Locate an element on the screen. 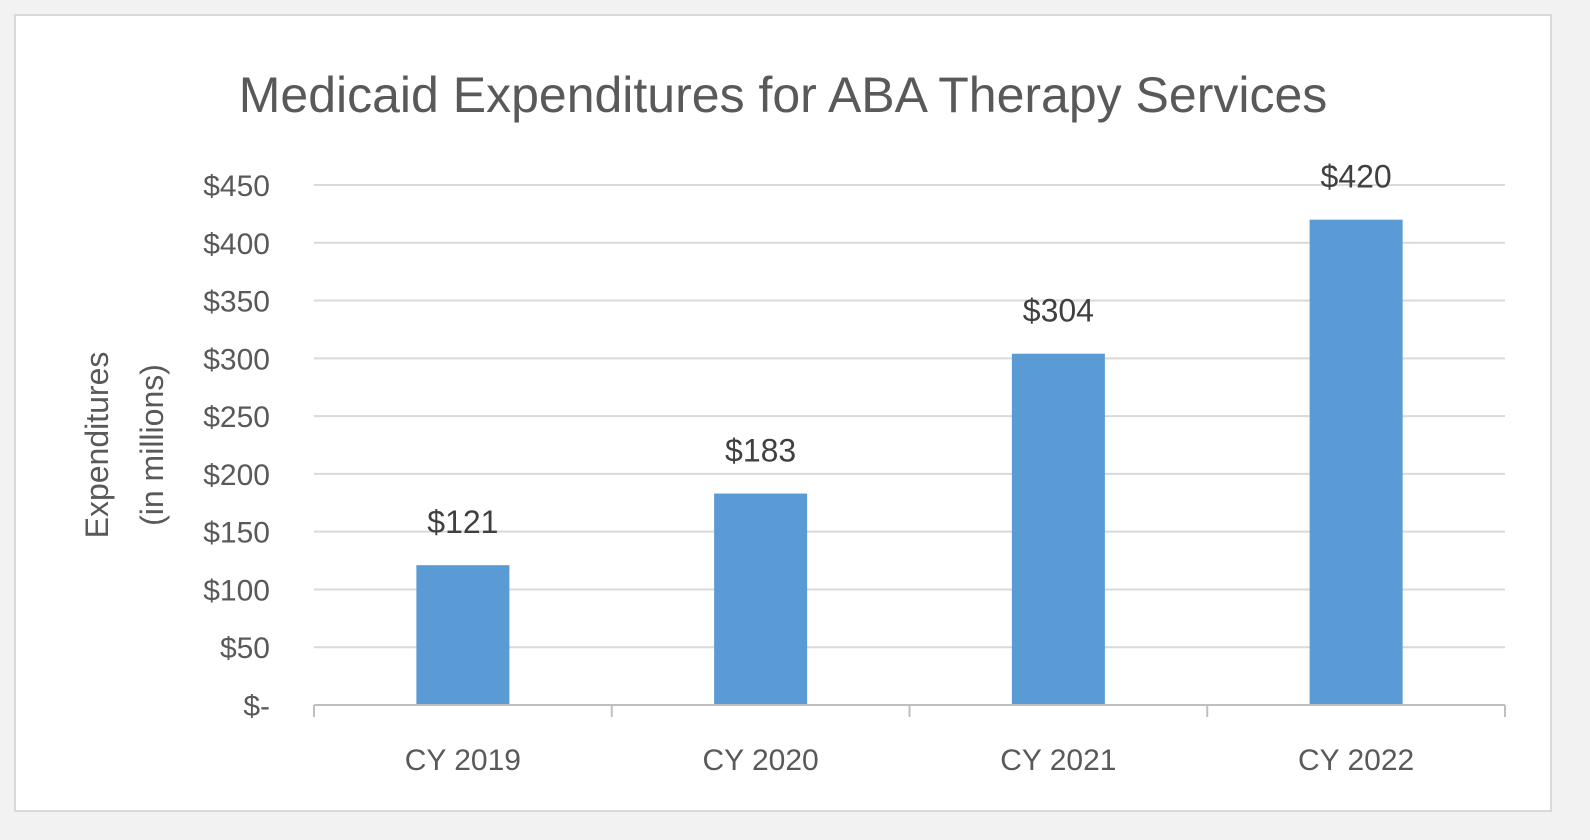 The height and width of the screenshot is (840, 1590). x-tick-label: CY 2021 is located at coordinates (1058, 760).